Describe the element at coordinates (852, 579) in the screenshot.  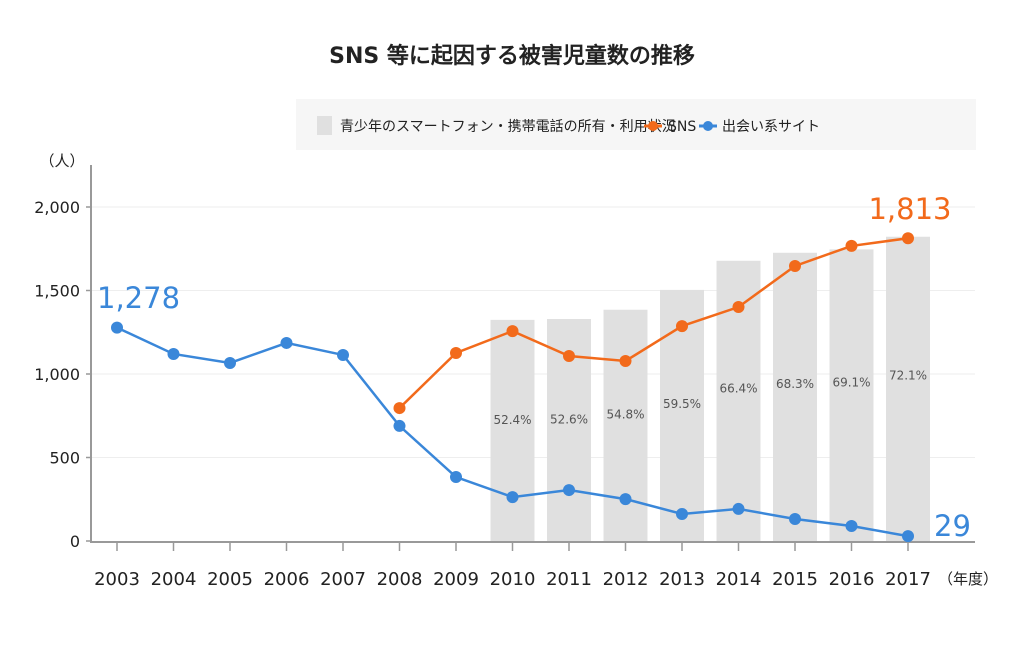
I see `x-tick-label: 2016` at that location.